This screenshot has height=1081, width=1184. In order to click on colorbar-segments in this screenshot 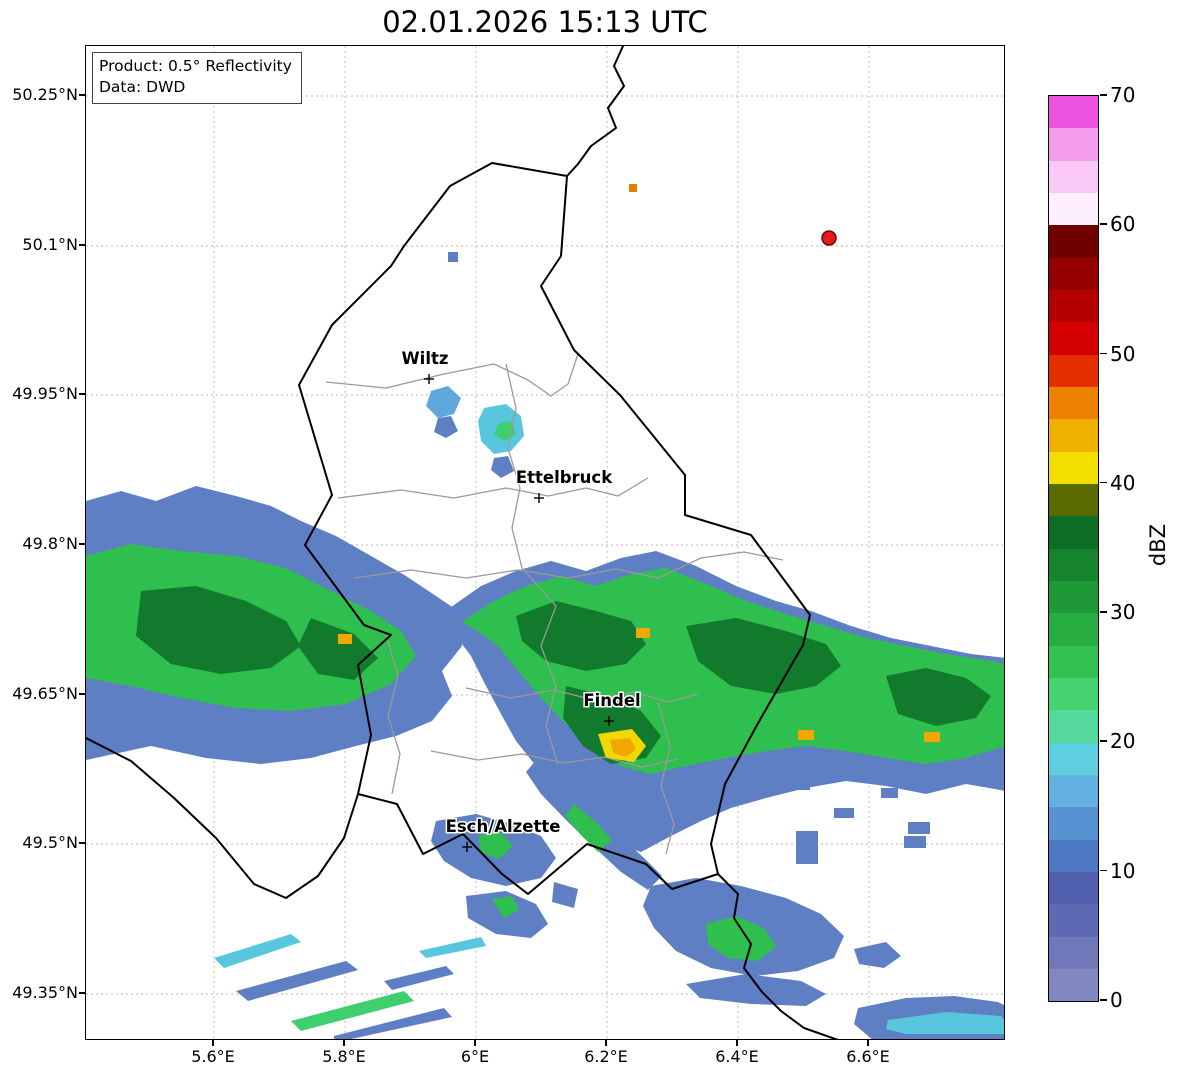, I will do `click(1073, 549)`.